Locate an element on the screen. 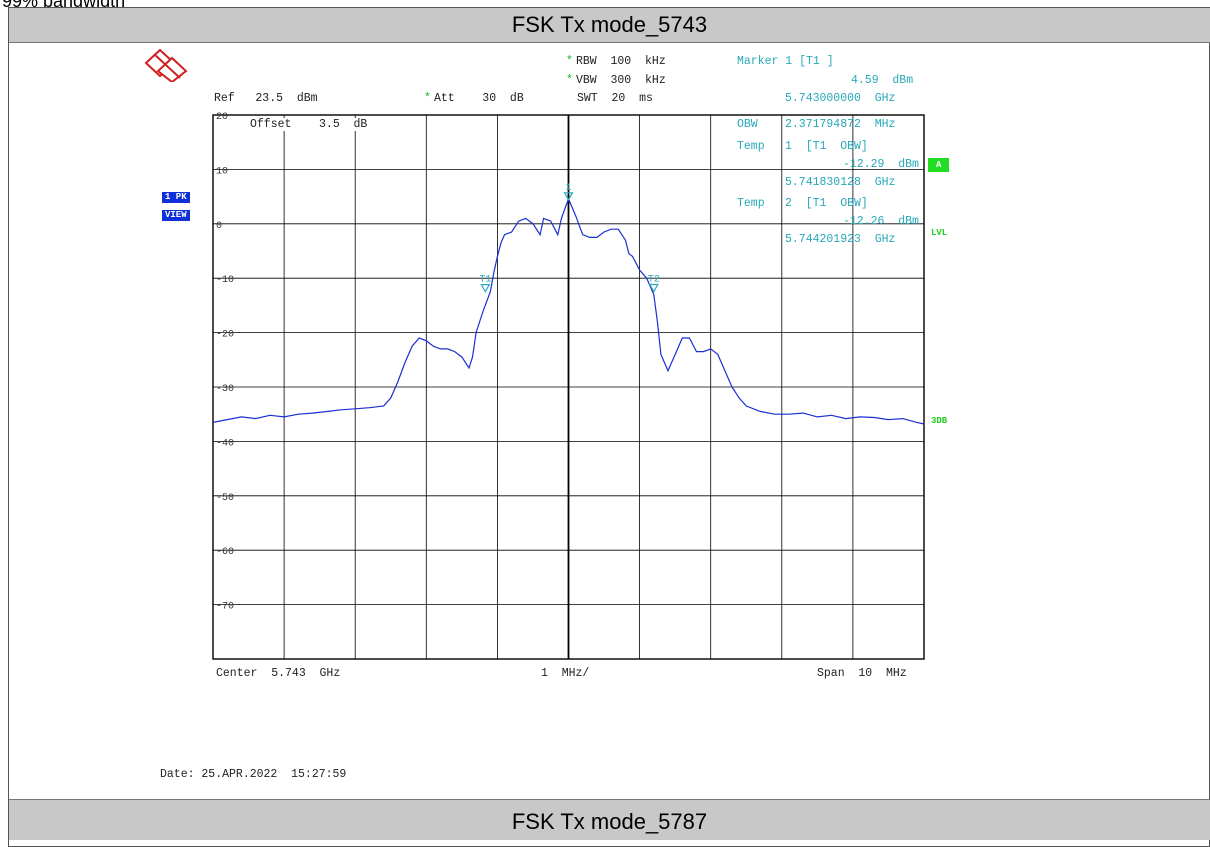 This screenshot has width=1210, height=847. obw-value: 2.371794872 MHz is located at coordinates (840, 124).